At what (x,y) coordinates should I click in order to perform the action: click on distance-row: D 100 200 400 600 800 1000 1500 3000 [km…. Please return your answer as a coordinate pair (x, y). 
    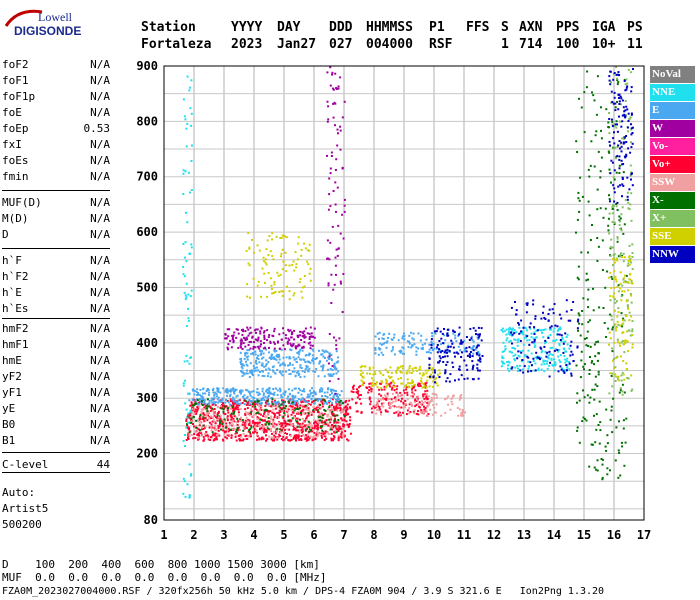
    Looking at the image, I should click on (161, 564).